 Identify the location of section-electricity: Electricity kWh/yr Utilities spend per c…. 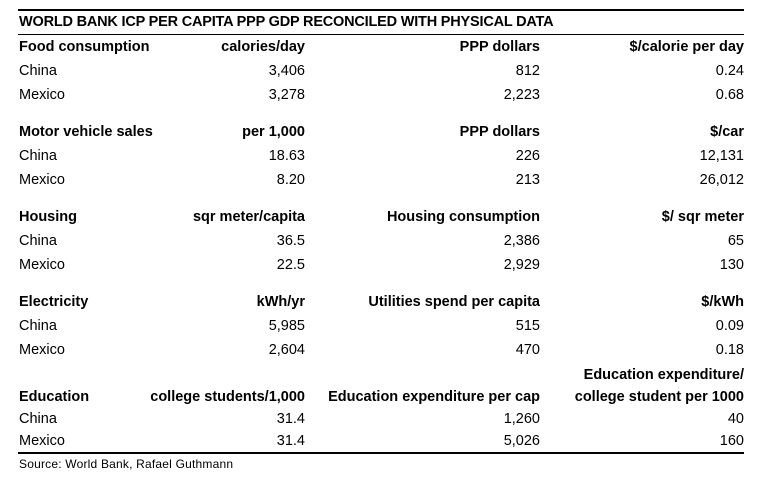
(381, 326).